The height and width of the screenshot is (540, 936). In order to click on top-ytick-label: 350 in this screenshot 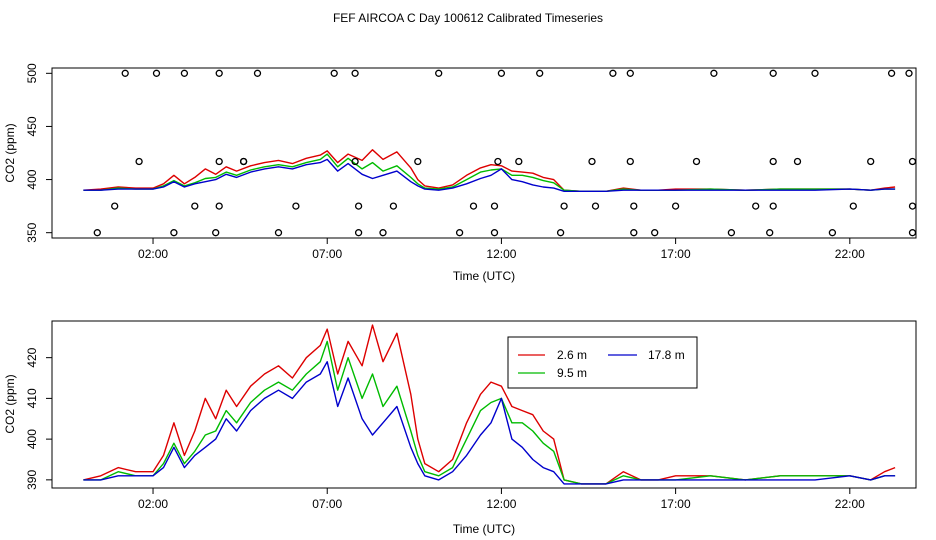, I will do `click(32, 232)`.